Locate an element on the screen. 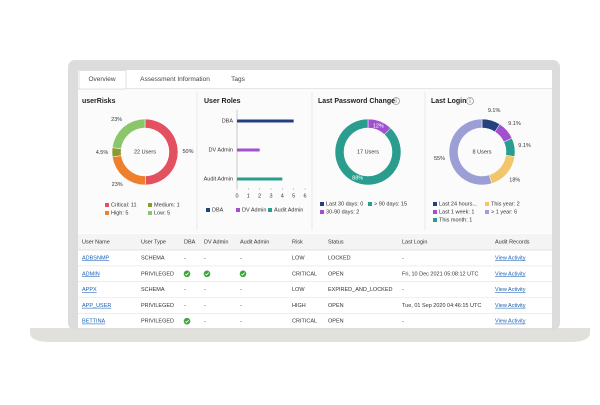 The width and height of the screenshot is (600, 405). legend-label: Audit Admin is located at coordinates (288, 210).